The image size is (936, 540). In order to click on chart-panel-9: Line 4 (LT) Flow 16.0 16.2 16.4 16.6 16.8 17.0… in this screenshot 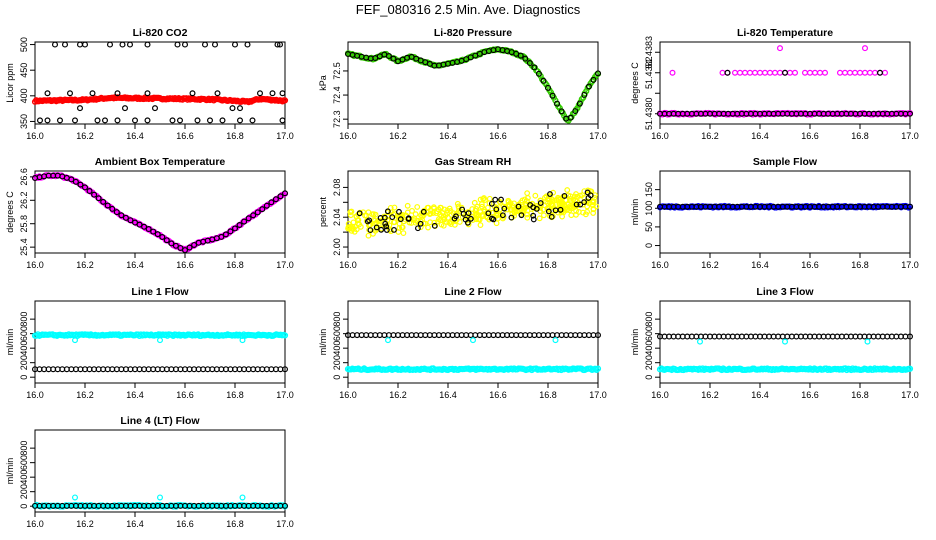, I will do `click(149, 472)`.